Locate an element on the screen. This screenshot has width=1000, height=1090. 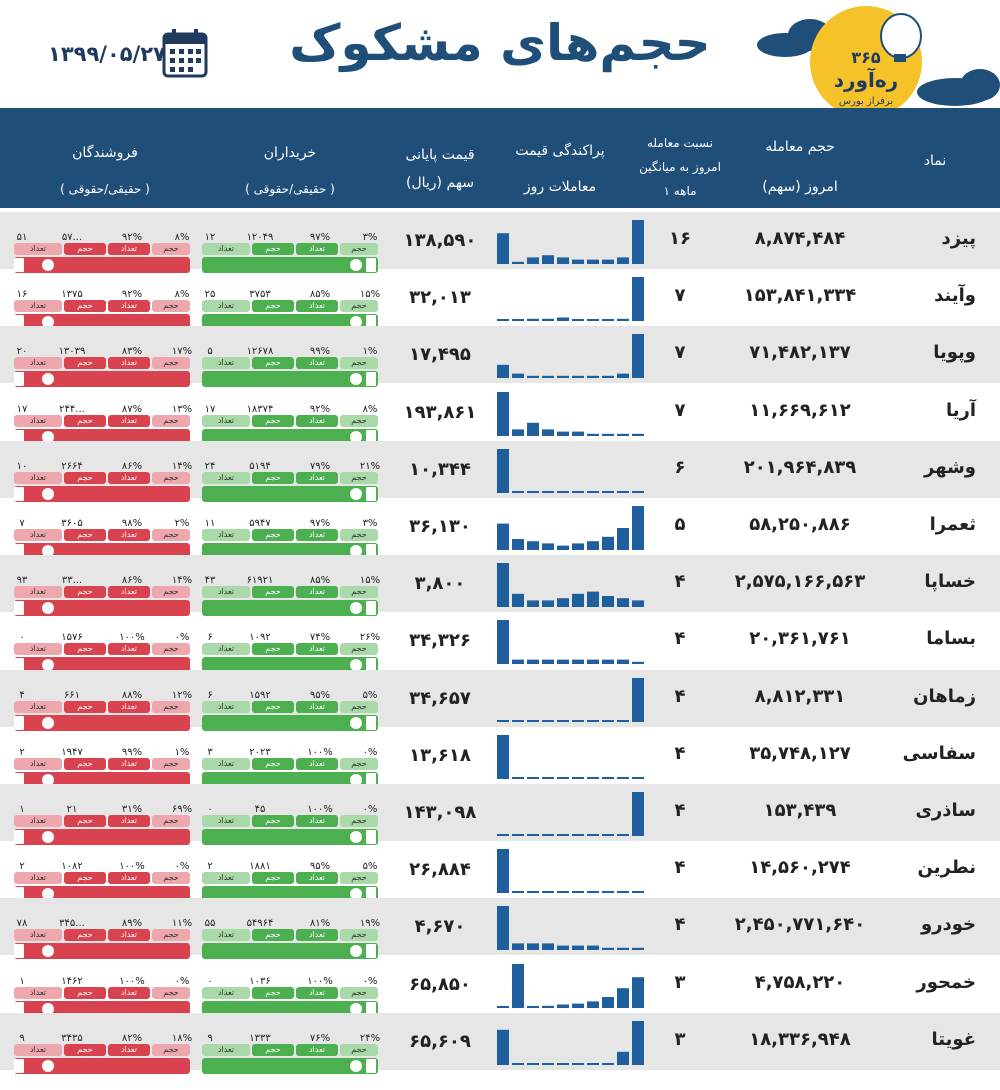
real-count: ۳۴۳۵ is located at coordinates (72, 1038).